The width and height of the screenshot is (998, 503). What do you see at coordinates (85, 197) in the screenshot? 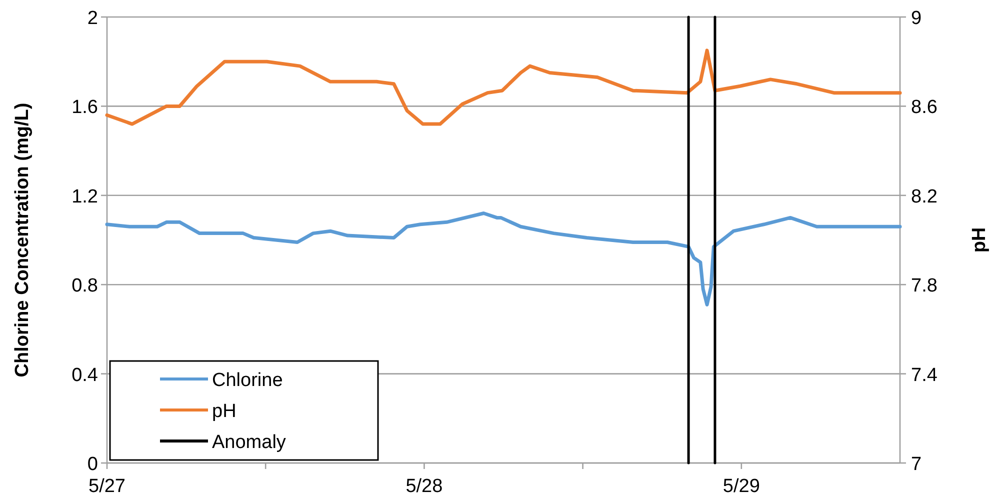
I see `y-tick-label: 1.2` at bounding box center [85, 197].